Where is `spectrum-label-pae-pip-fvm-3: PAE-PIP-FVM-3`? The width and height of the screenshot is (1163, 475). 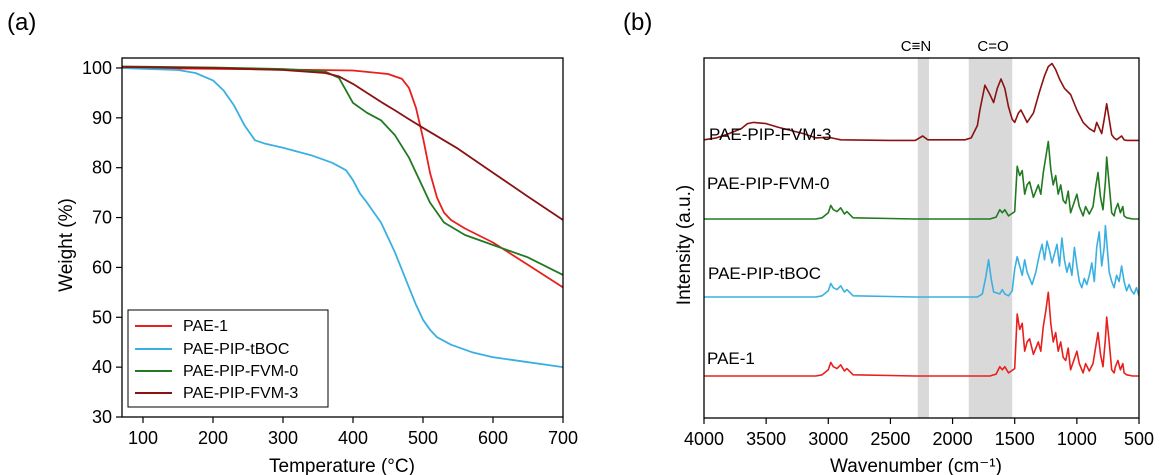 spectrum-label-pae-pip-fvm-3: PAE-PIP-FVM-3 is located at coordinates (770, 134).